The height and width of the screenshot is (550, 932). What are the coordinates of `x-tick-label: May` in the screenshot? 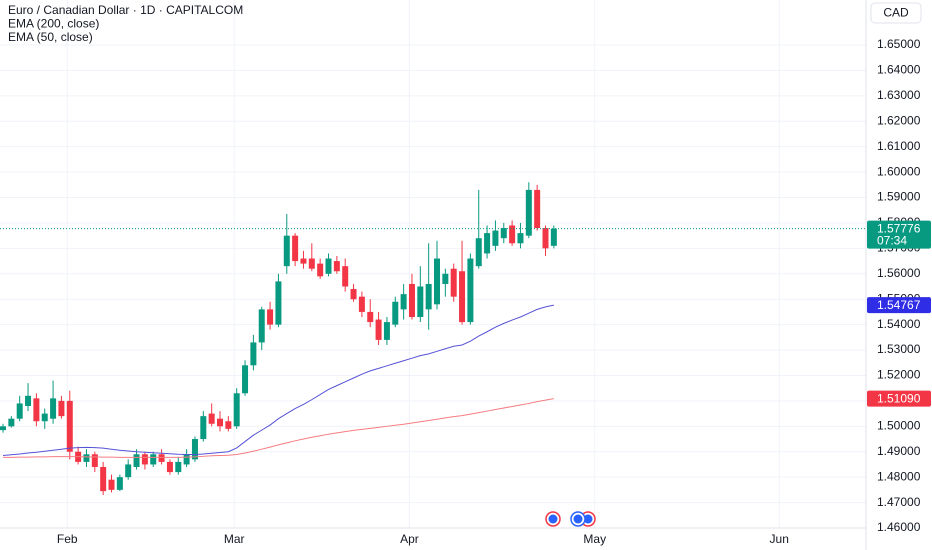 It's located at (594, 539).